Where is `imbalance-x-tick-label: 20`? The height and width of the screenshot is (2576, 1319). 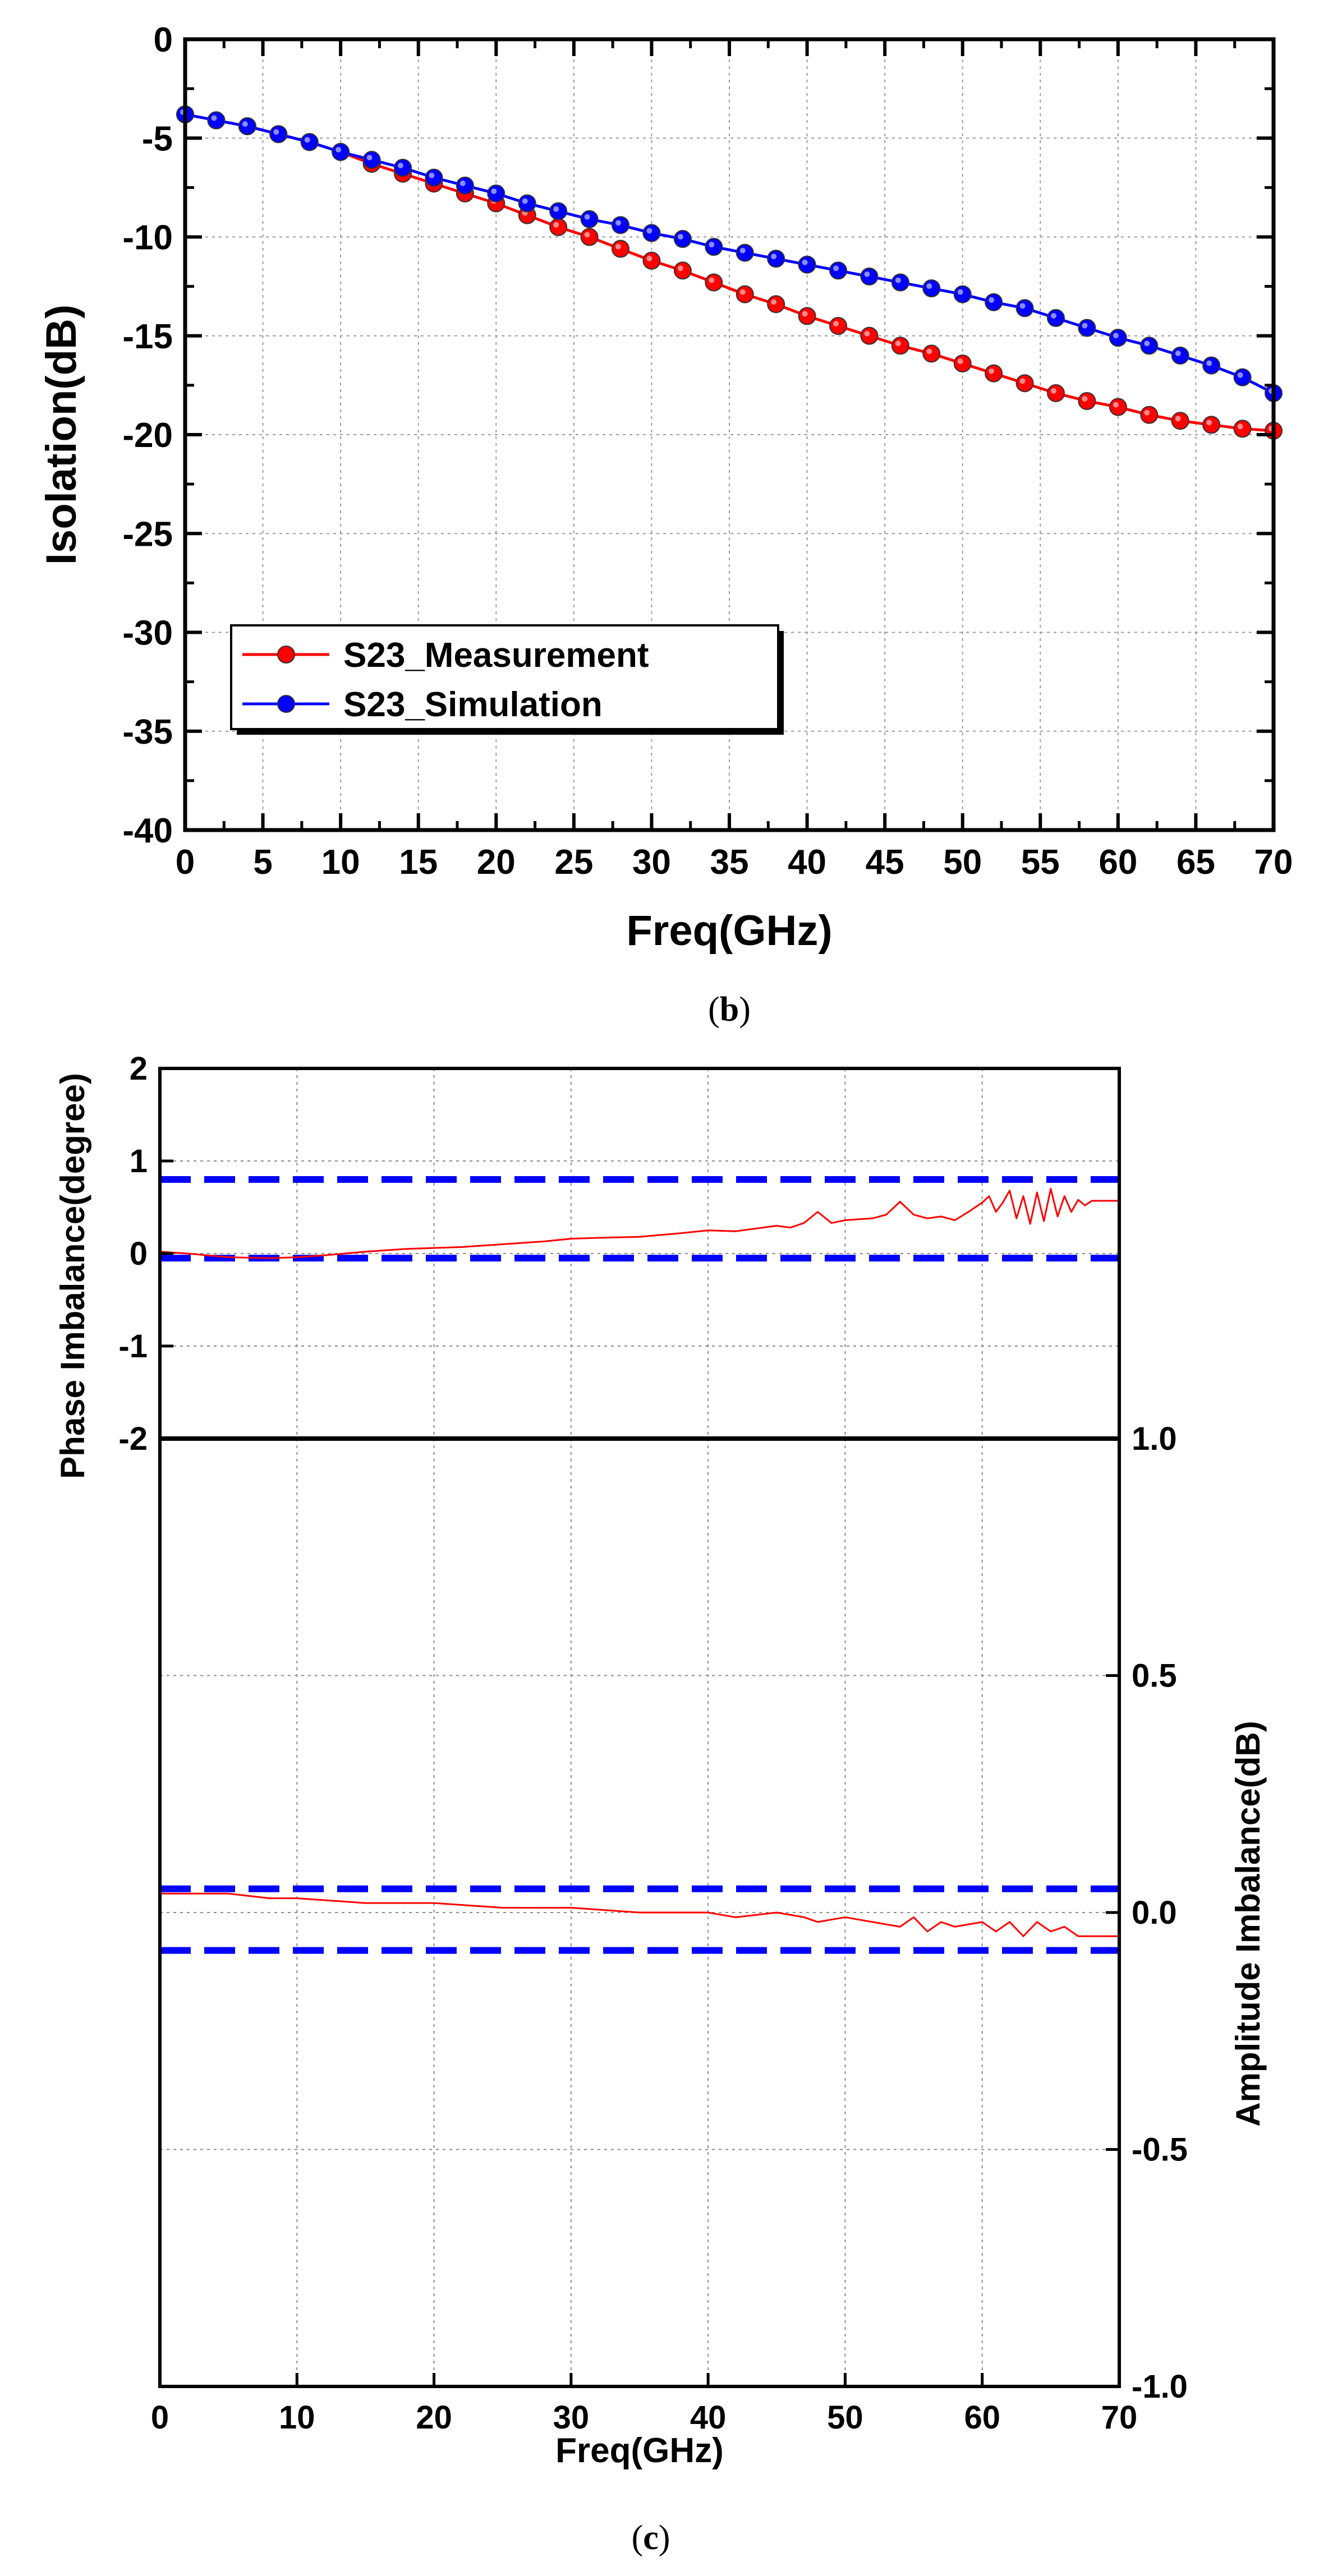
imbalance-x-tick-label: 20 is located at coordinates (434, 2417).